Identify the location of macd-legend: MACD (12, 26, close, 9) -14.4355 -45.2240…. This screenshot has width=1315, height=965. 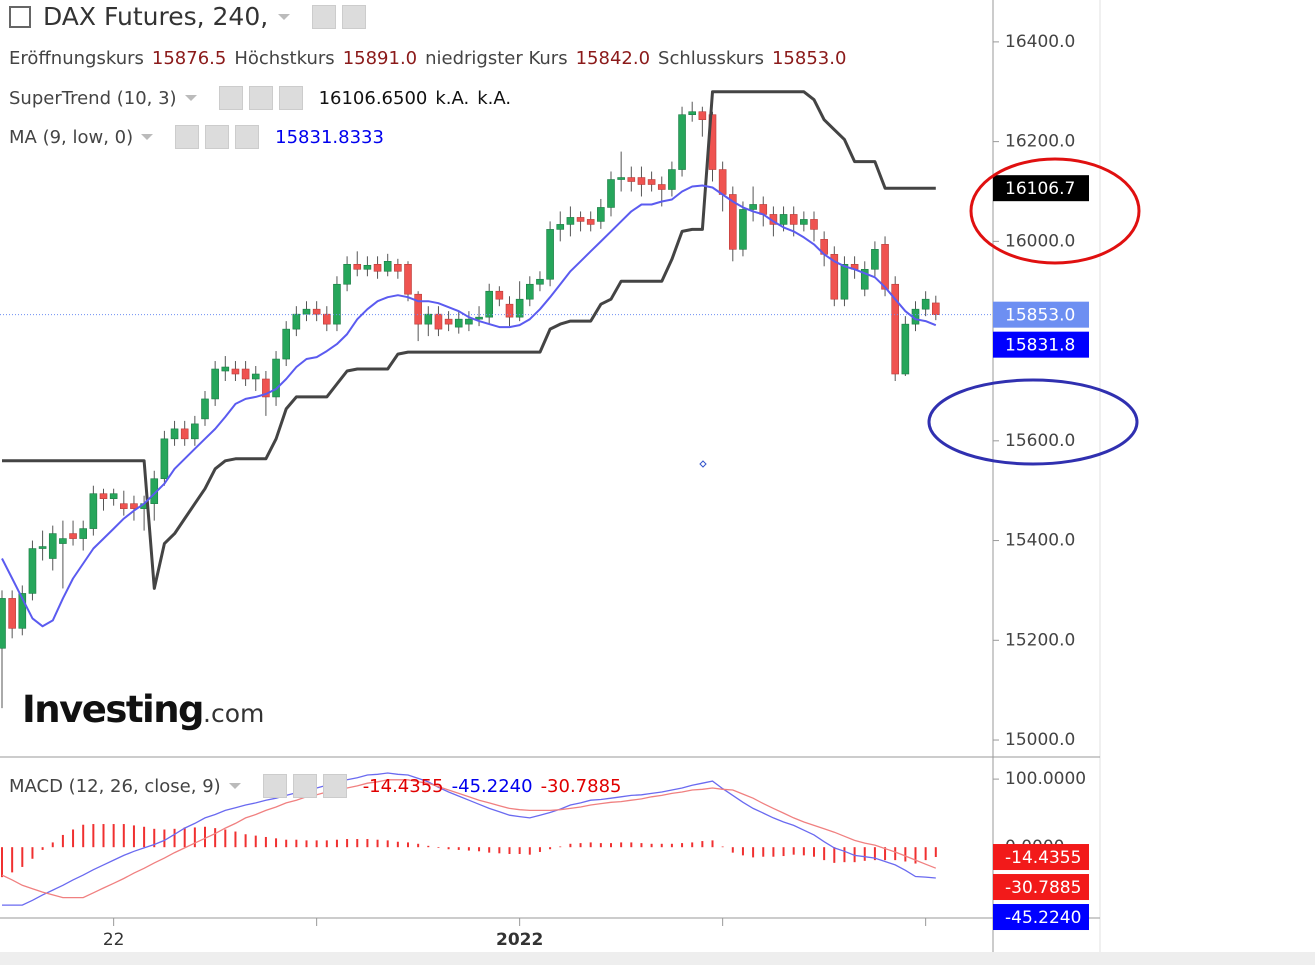
(323, 786).